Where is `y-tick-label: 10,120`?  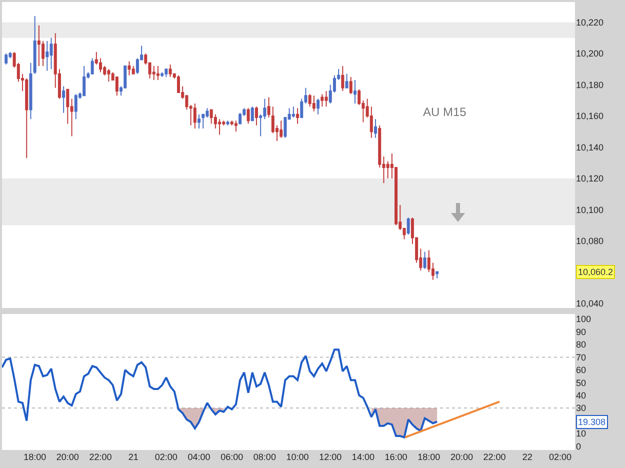 y-tick-label: 10,120 is located at coordinates (590, 179).